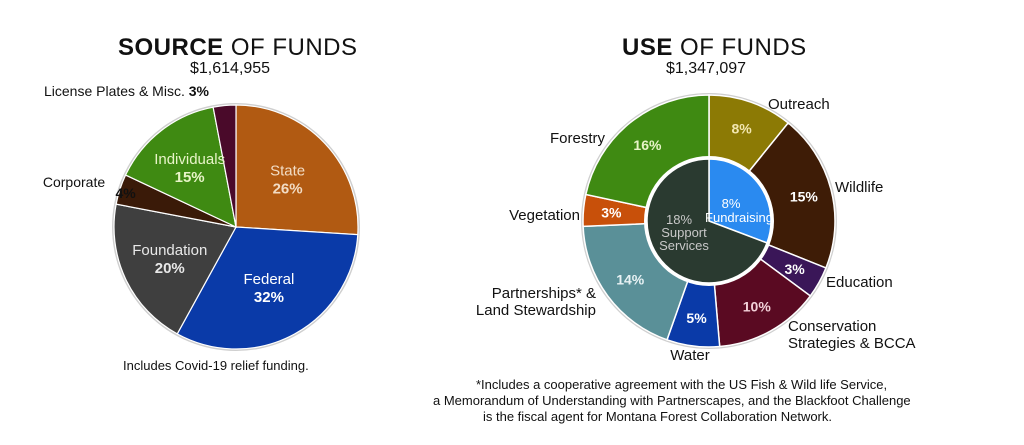  I want to click on use-inner-pct-fundraising: 8%, so click(731, 203).